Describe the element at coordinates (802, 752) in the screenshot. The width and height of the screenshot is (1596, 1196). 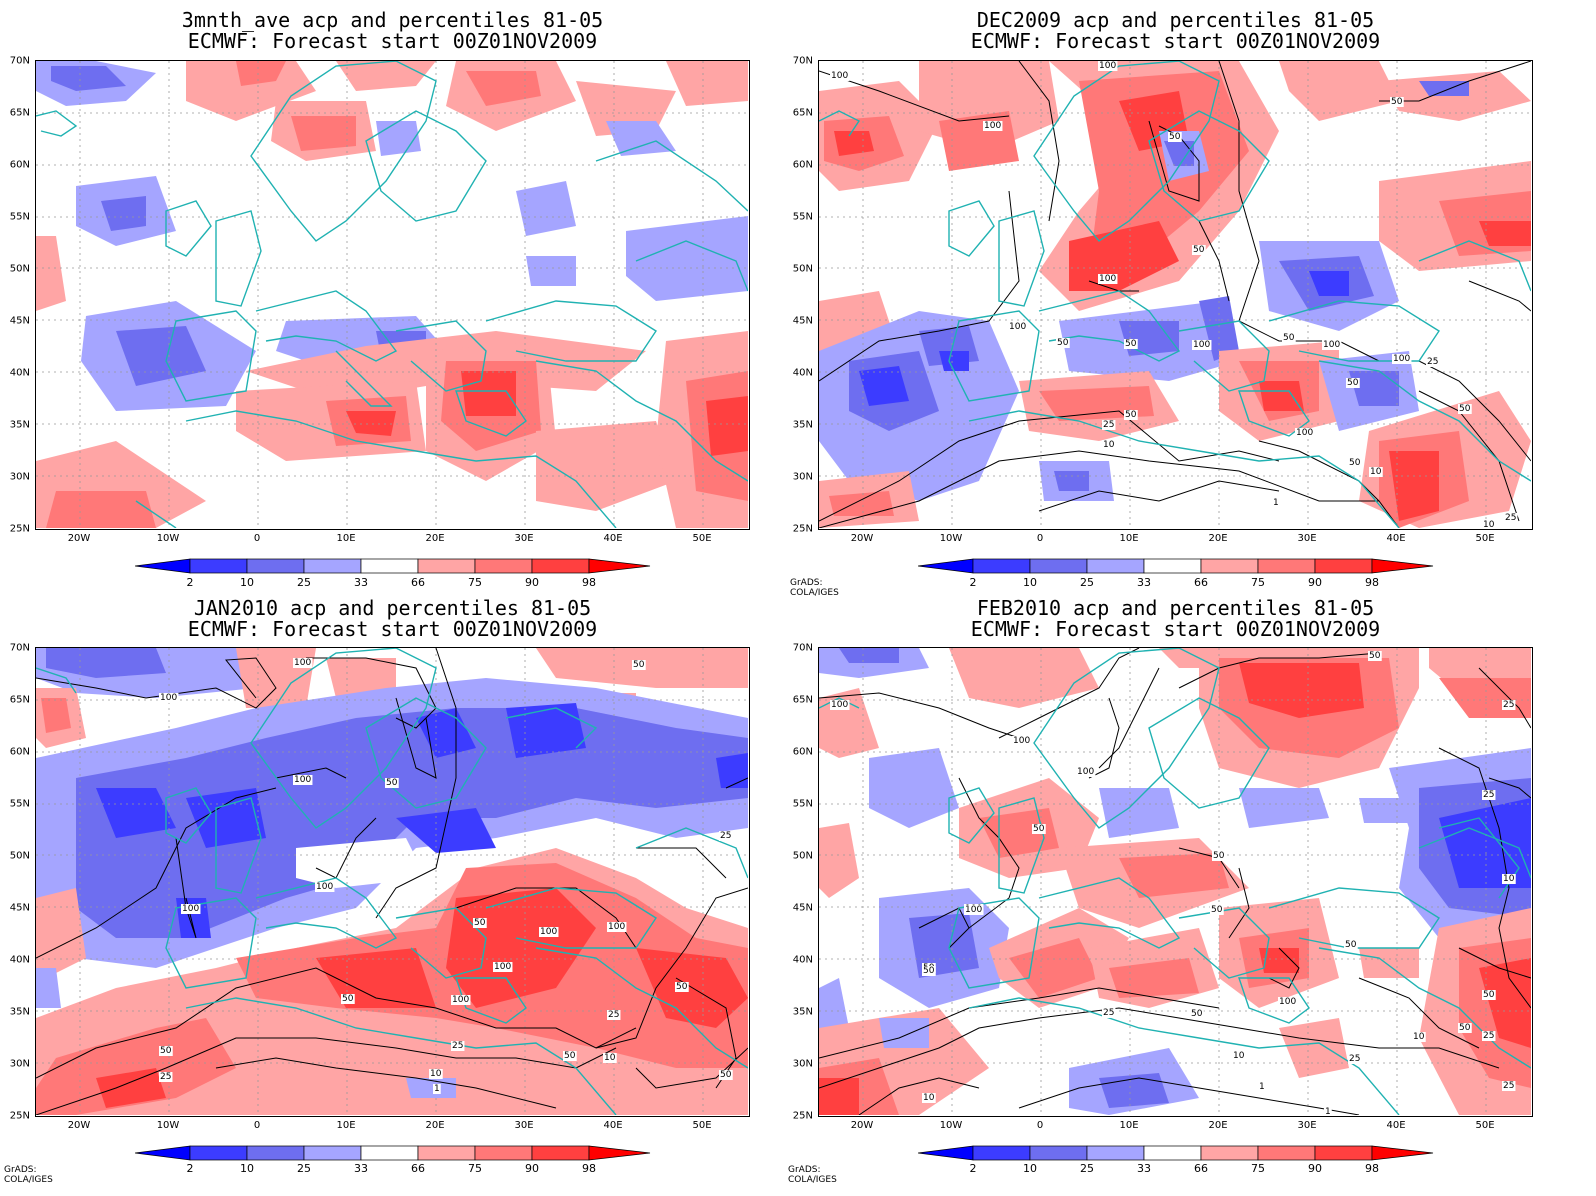
I see `lat-label: 60N` at that location.